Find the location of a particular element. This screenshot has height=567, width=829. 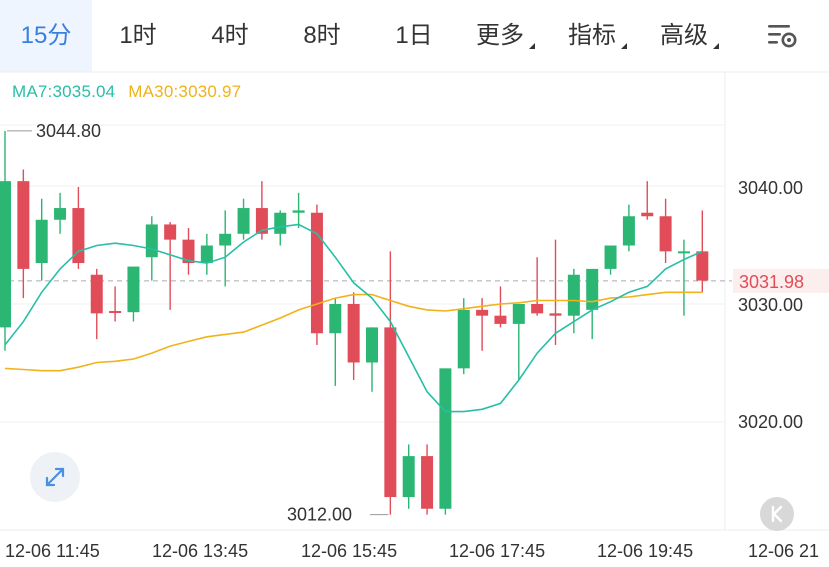

interval-tabs: 15分 1时 4时 8时 1日 更多 指标 高级 is located at coordinates (414, 36).